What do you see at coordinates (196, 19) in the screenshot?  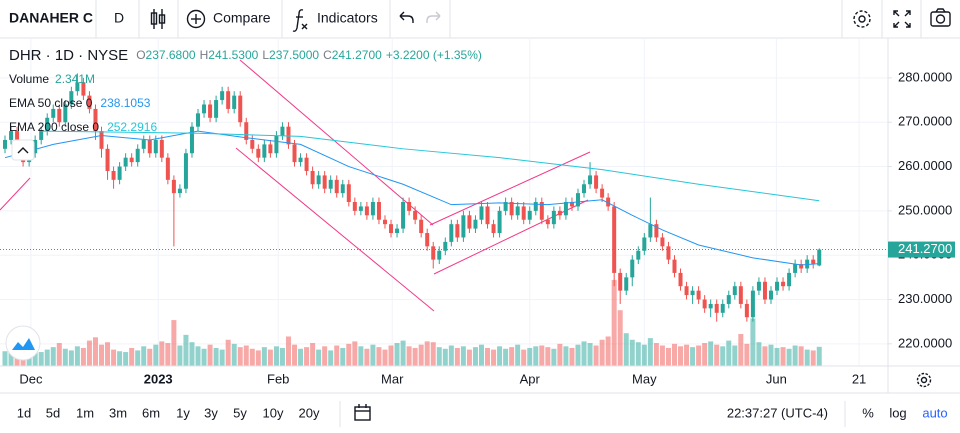 I see `compare-icon` at bounding box center [196, 19].